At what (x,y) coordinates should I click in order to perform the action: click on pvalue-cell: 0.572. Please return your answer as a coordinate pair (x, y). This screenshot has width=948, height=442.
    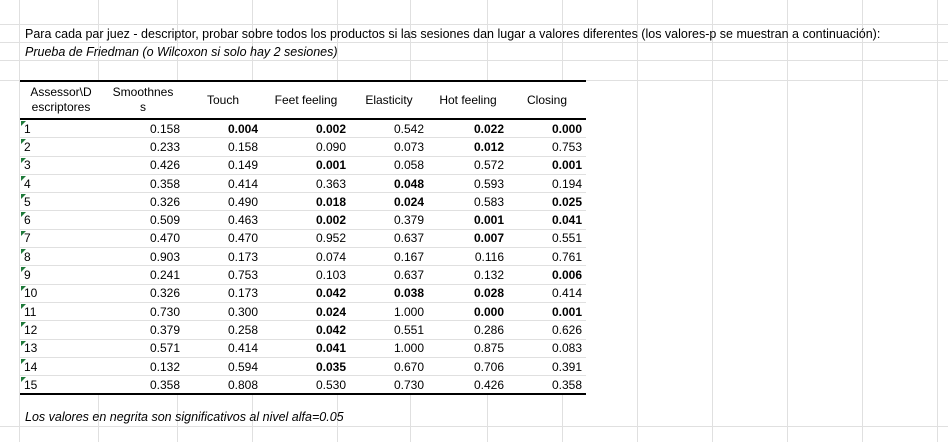
    Looking at the image, I should click on (468, 165).